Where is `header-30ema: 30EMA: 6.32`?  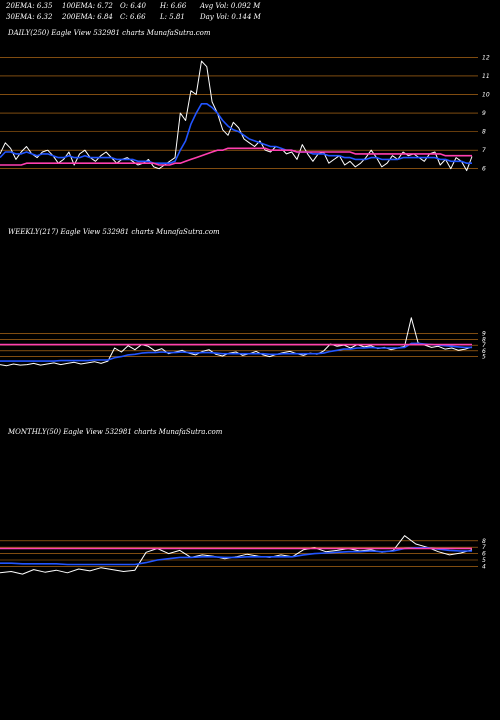 header-30ema: 30EMA: 6.32 is located at coordinates (29, 17).